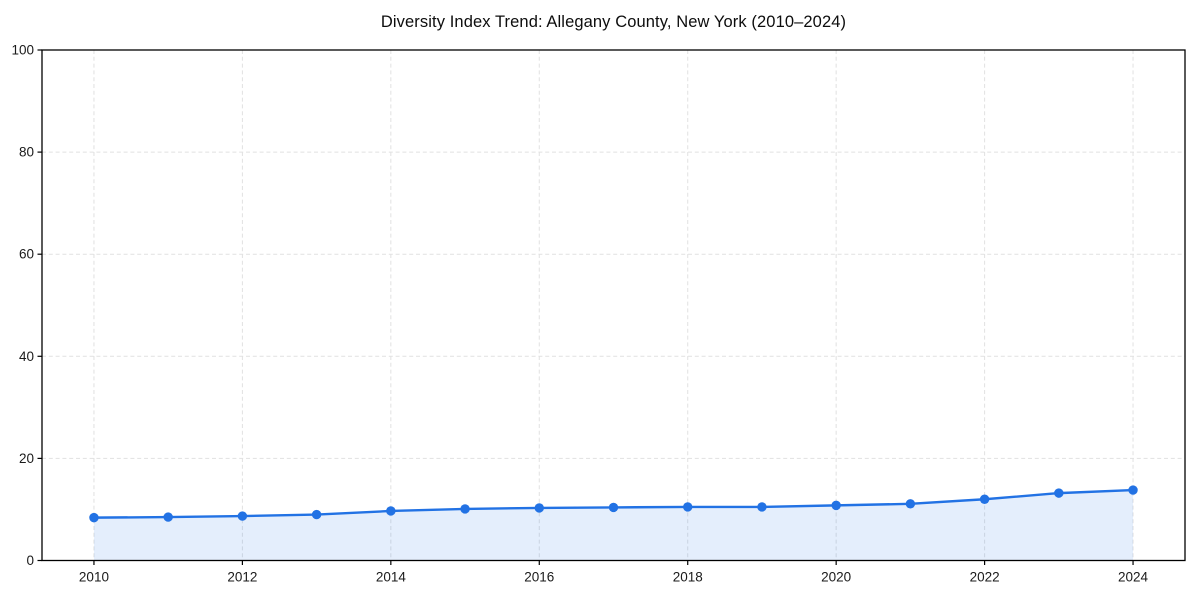 The width and height of the screenshot is (1200, 600). What do you see at coordinates (985, 577) in the screenshot?
I see `x-tick-label: 2022` at bounding box center [985, 577].